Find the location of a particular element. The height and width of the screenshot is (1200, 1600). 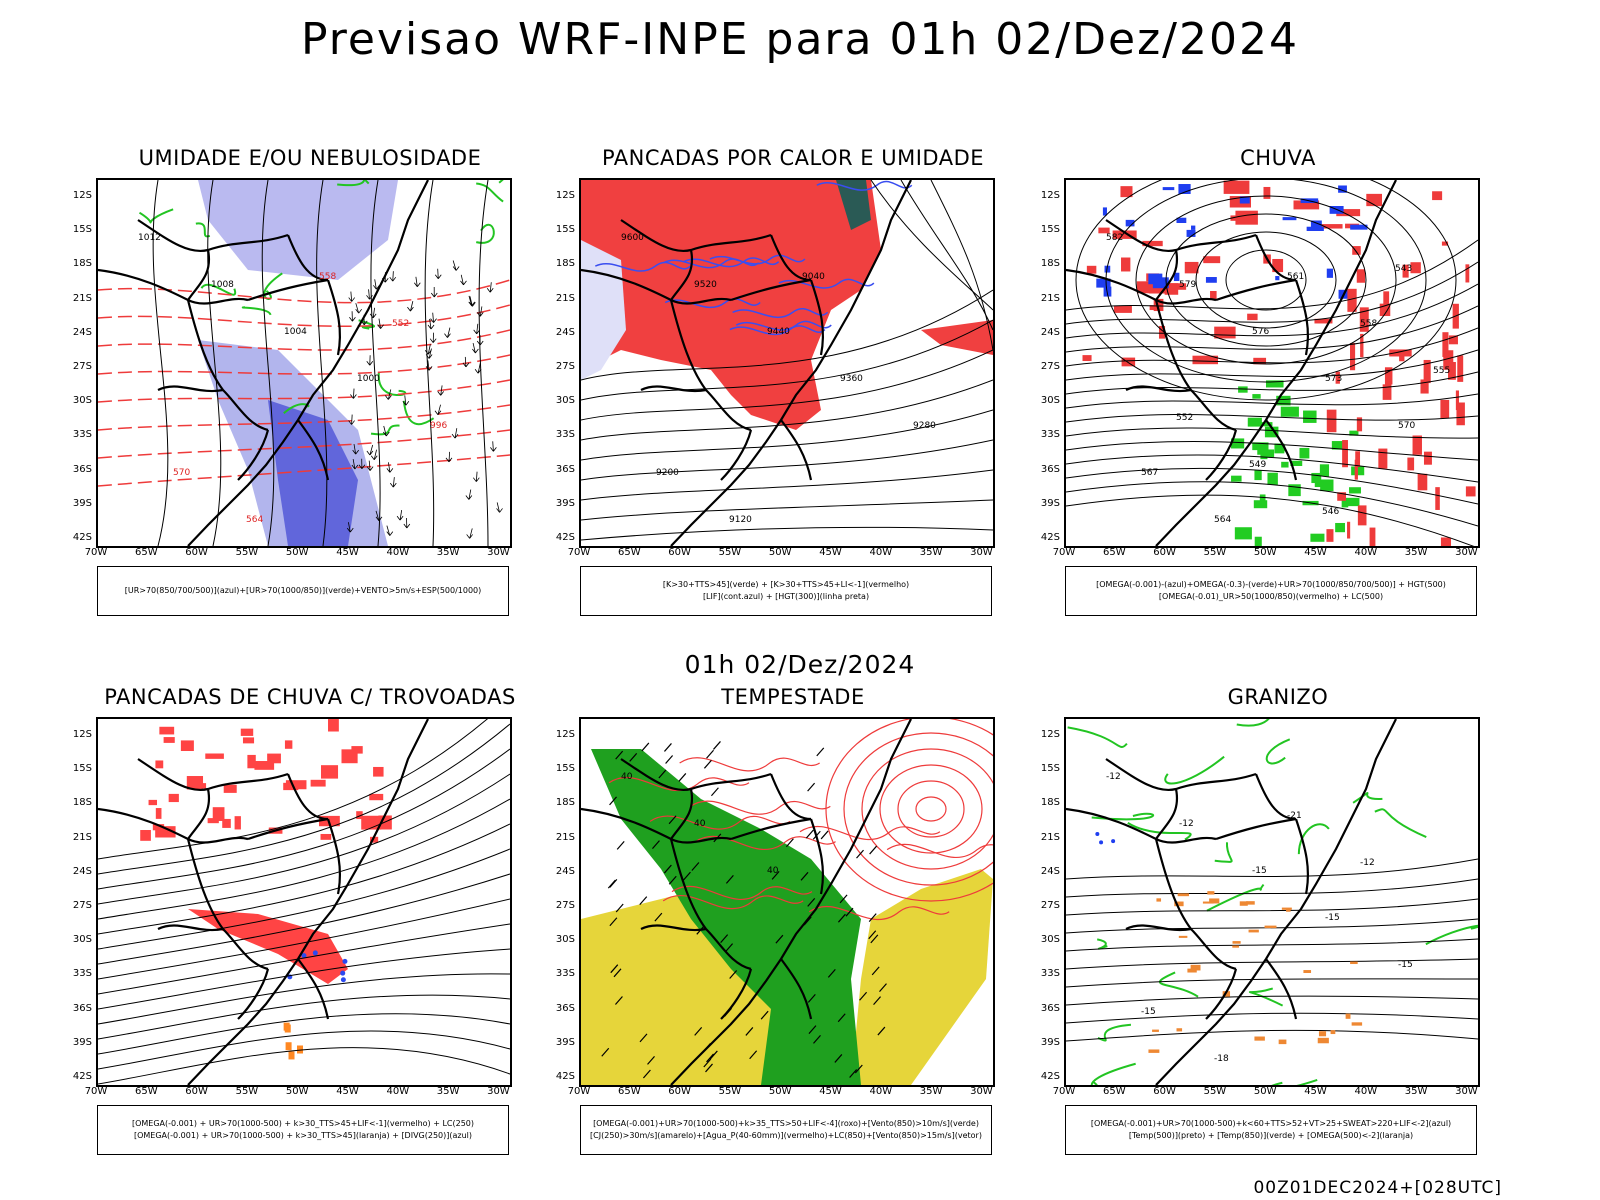

contour-label: 573 is located at coordinates (1333, 379).